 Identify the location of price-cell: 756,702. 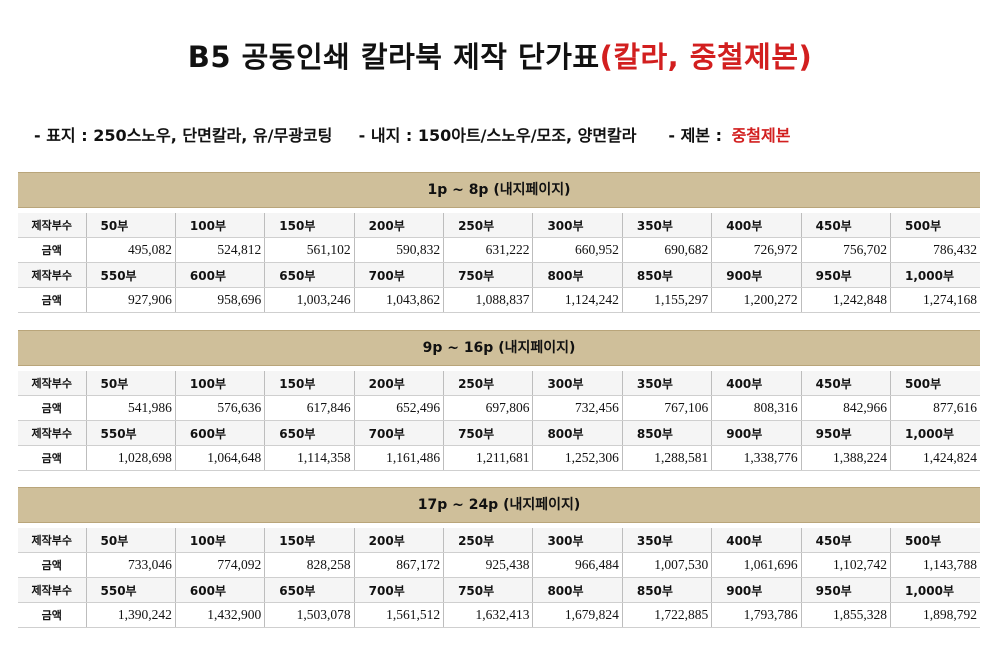
(845, 250).